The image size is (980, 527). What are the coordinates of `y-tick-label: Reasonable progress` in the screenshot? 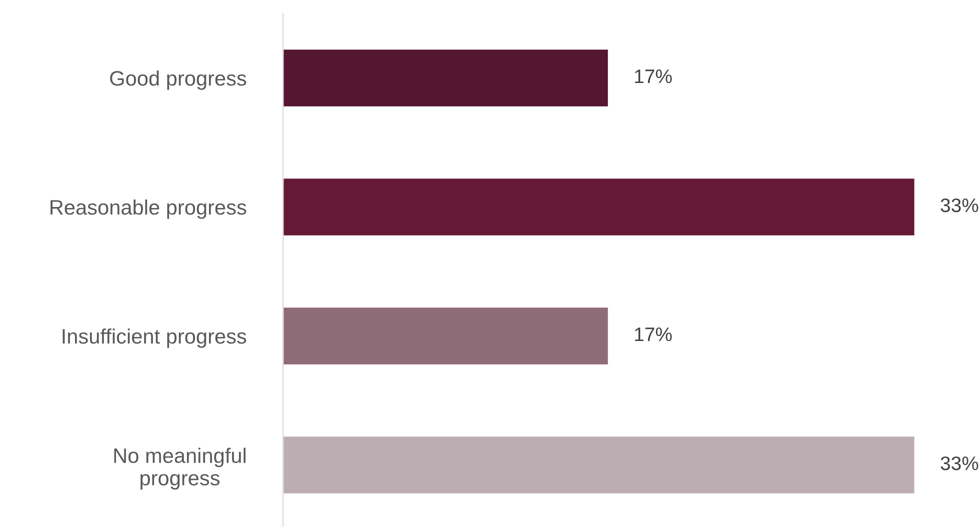 It's located at (148, 209).